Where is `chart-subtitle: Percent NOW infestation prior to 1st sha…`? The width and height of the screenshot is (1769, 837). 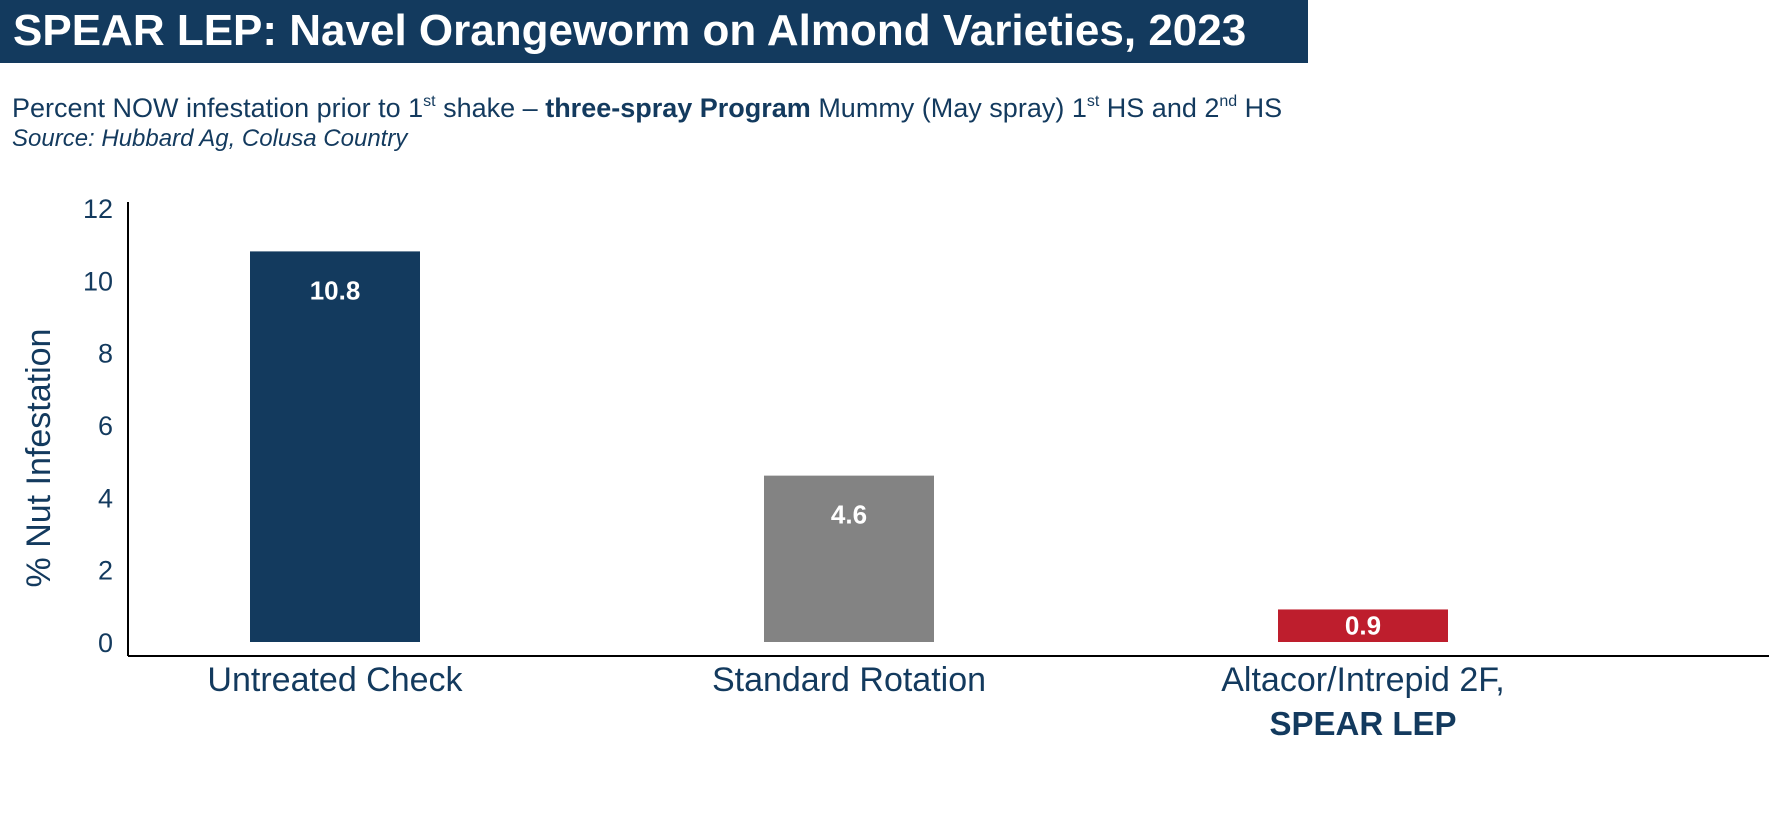
chart-subtitle: Percent NOW infestation prior to 1st sha… is located at coordinates (647, 108).